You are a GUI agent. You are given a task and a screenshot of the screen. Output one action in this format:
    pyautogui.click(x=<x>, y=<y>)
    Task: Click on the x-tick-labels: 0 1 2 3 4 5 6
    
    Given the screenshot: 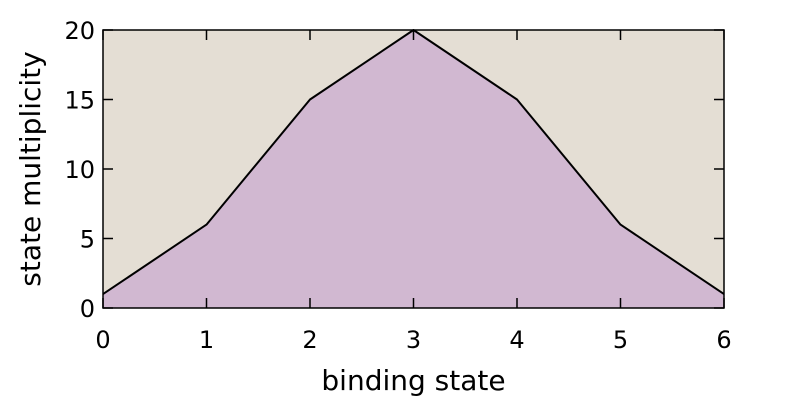 What is the action you would take?
    pyautogui.click(x=413, y=340)
    